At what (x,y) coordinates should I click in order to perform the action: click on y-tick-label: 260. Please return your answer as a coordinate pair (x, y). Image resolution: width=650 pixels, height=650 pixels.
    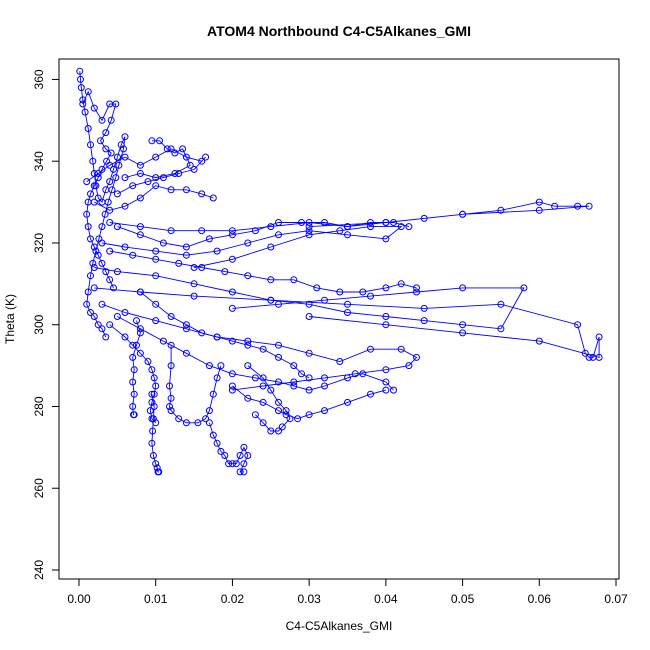
    Looking at the image, I should click on (39, 488).